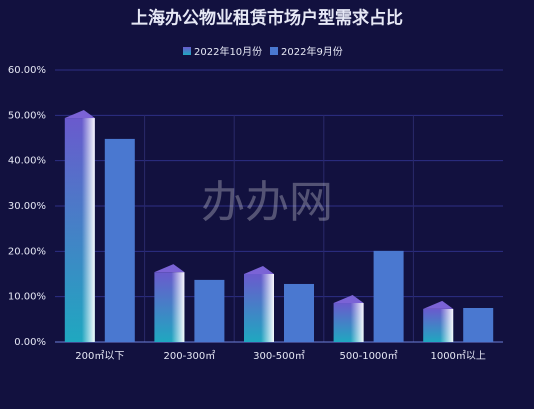 This screenshot has width=534, height=409. Describe the element at coordinates (27, 297) in the screenshot. I see `y-tick-label: 10.00%` at that location.